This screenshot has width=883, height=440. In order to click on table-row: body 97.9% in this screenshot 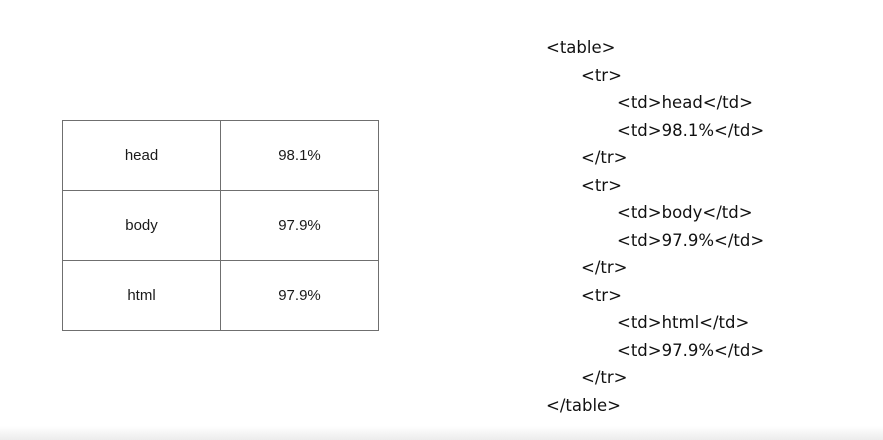, I will do `click(220, 225)`.